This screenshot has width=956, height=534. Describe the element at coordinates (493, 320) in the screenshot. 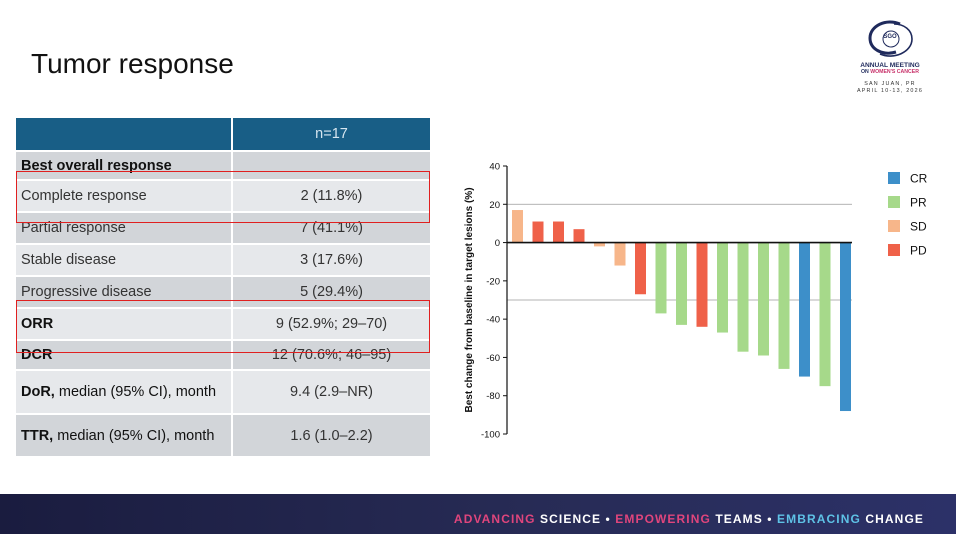

I see `y-tick-label: -40` at that location.